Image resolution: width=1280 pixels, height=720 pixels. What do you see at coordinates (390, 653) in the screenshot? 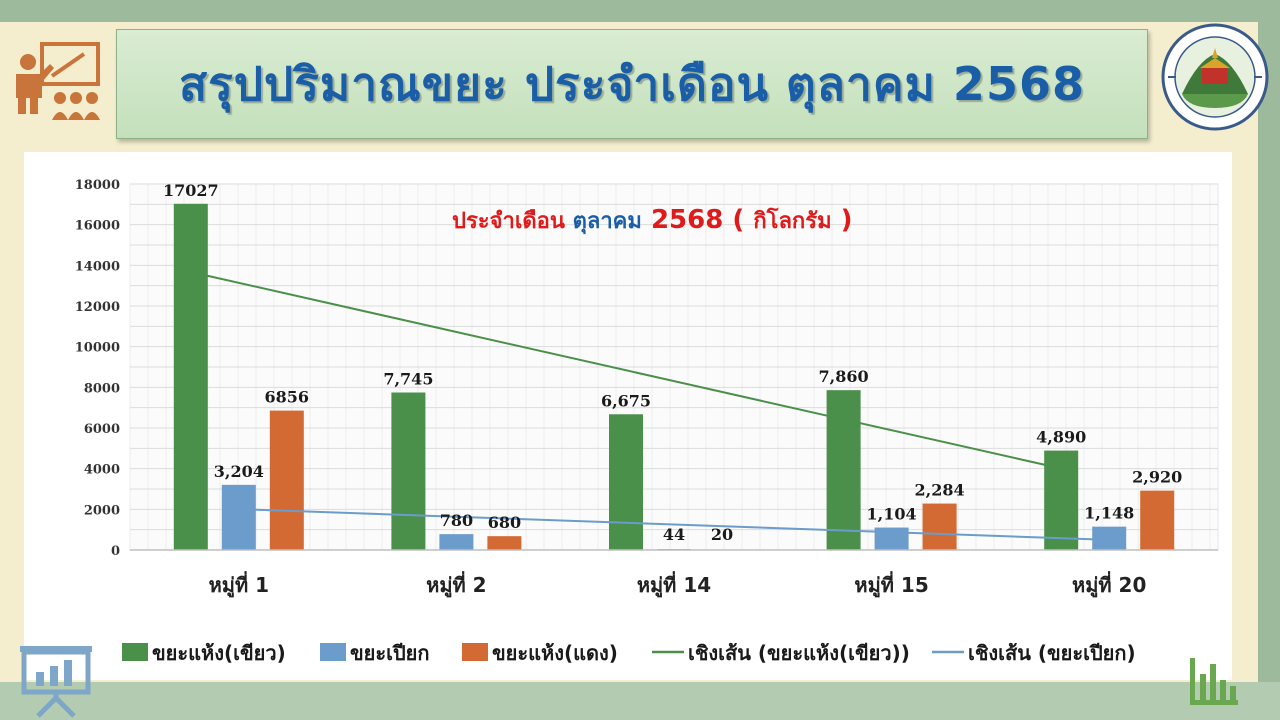
I see `legend-label: ขยะเปียก` at bounding box center [390, 653].